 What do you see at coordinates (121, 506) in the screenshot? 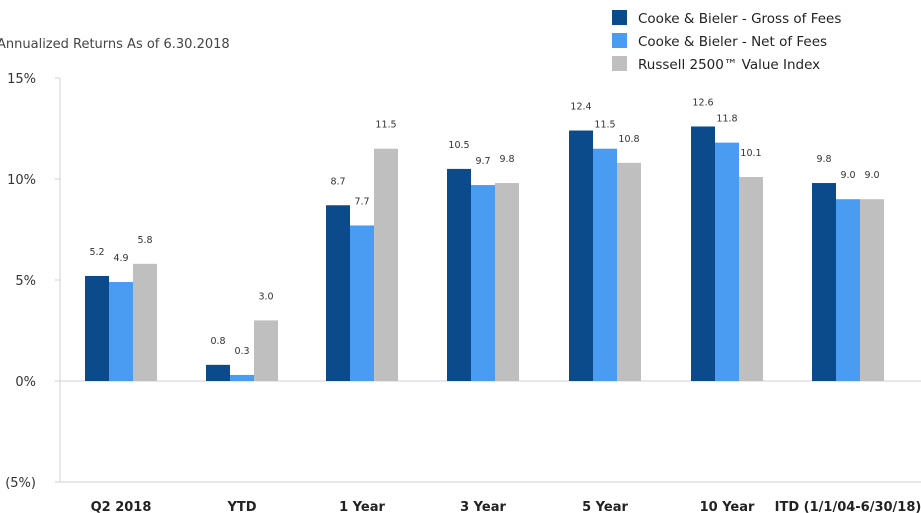
I see `x-category-label: Q2 2018` at bounding box center [121, 506].